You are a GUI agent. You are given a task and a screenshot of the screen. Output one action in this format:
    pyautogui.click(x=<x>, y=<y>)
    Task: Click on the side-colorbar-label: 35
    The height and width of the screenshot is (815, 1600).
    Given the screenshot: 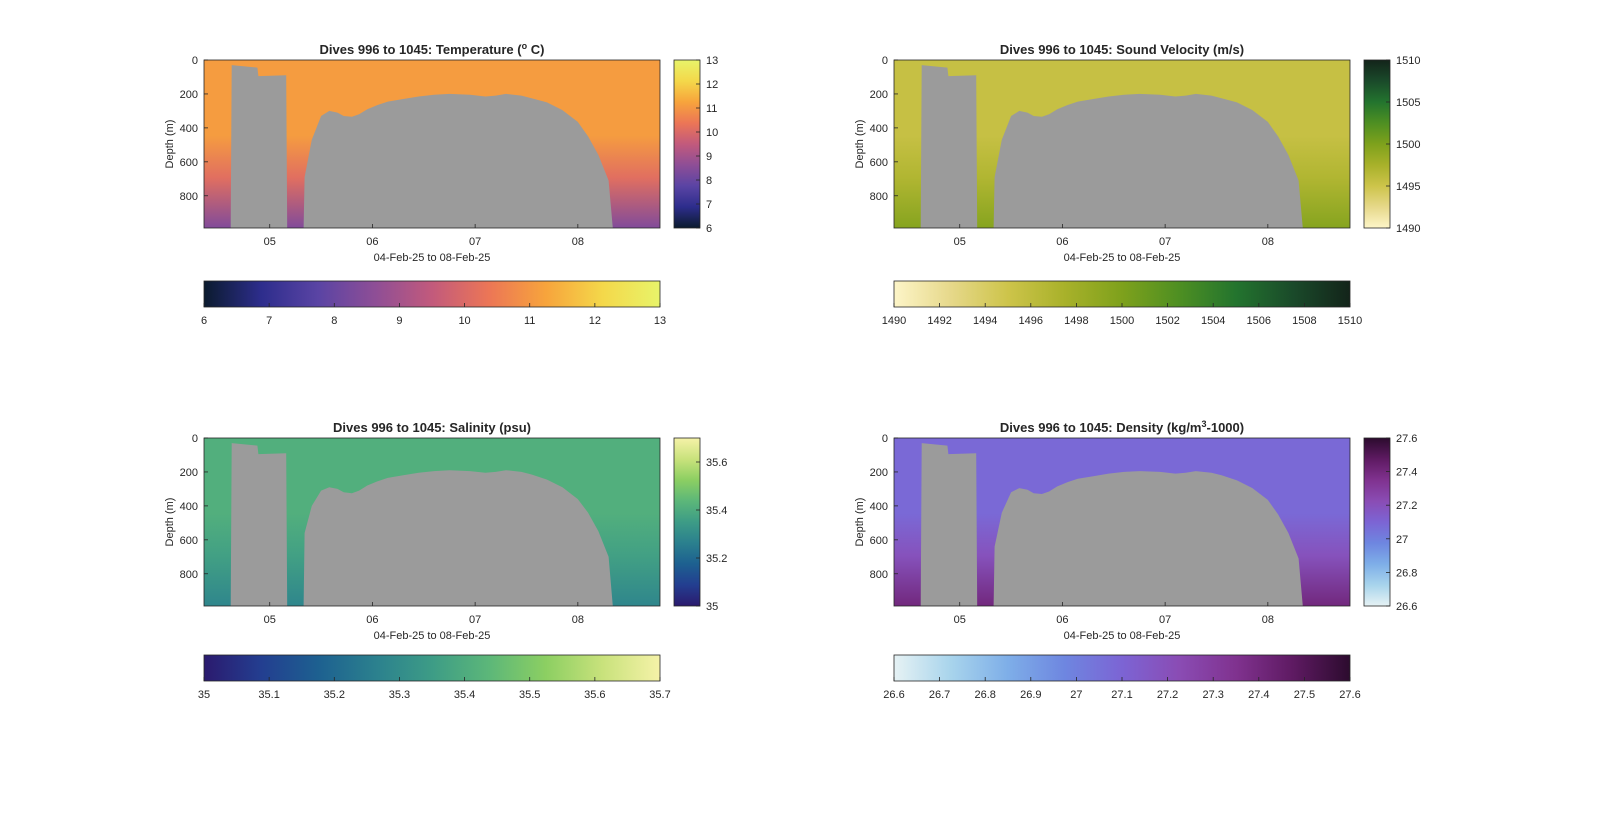 What is the action you would take?
    pyautogui.click(x=712, y=607)
    